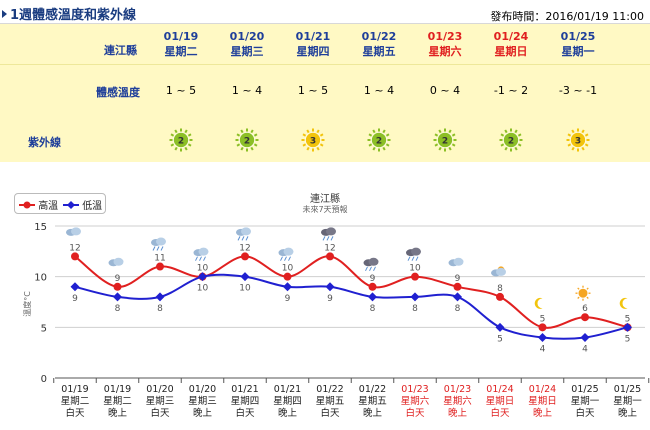  What do you see at coordinates (159, 389) in the screenshot?
I see `x-label-date: 01/20` at bounding box center [159, 389].